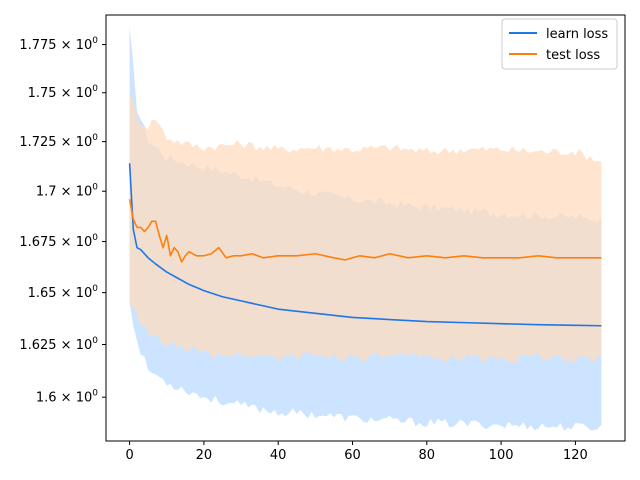 The image size is (640, 480). What do you see at coordinates (129, 455) in the screenshot?
I see `x-tick-label: 0` at bounding box center [129, 455].